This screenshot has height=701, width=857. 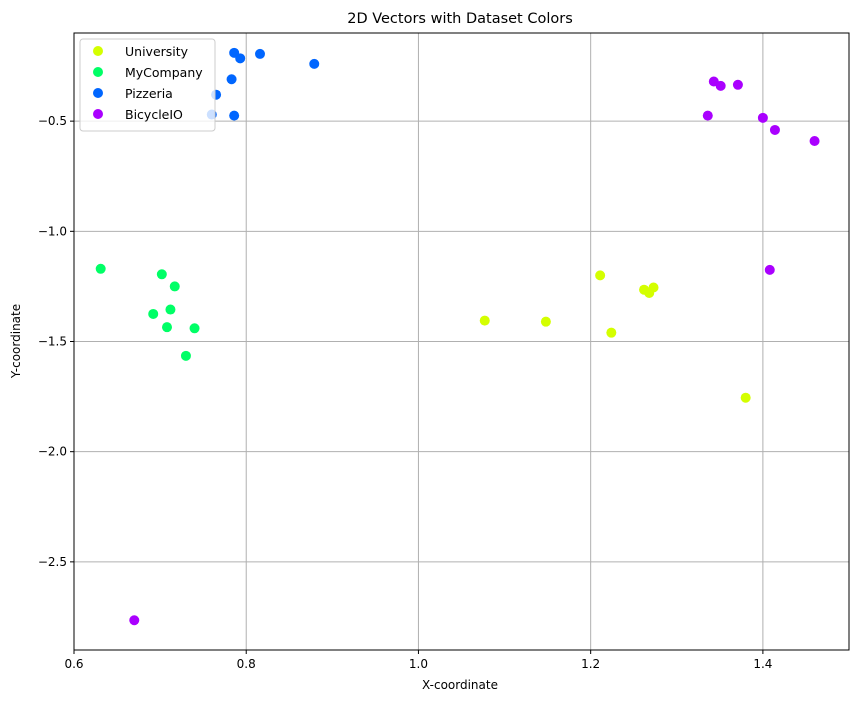 I want to click on y-tick-label: −1.0, so click(x=52, y=231).